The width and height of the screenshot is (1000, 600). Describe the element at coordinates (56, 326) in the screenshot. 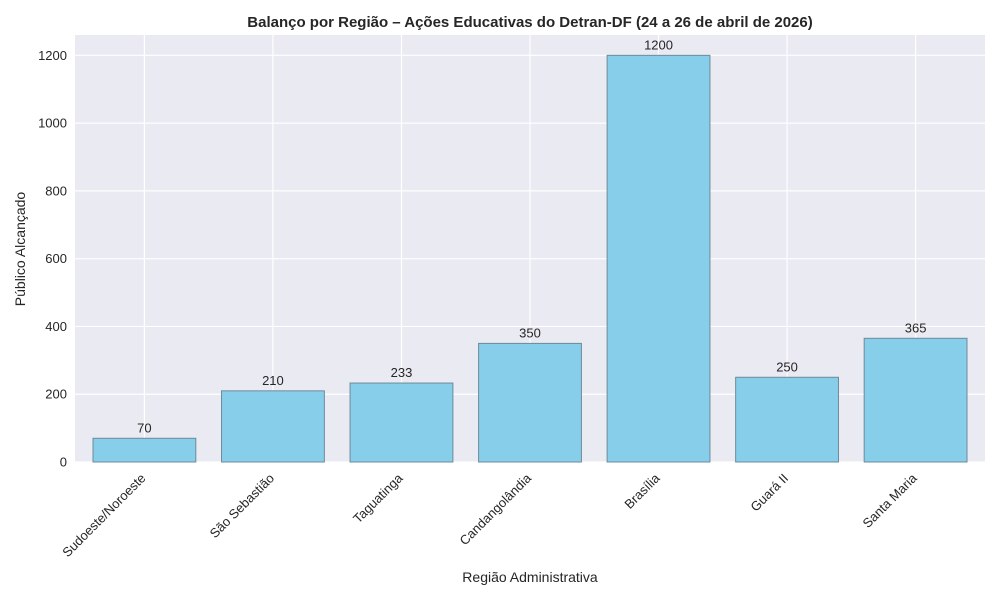

I see `y-tick-label: 400` at that location.